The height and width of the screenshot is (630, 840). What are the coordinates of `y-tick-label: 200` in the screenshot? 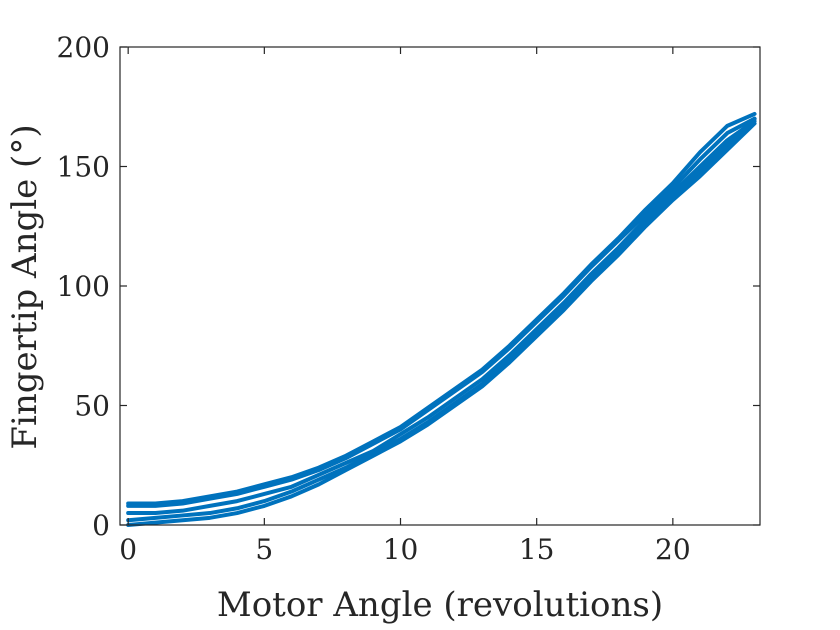 It's located at (83, 47).